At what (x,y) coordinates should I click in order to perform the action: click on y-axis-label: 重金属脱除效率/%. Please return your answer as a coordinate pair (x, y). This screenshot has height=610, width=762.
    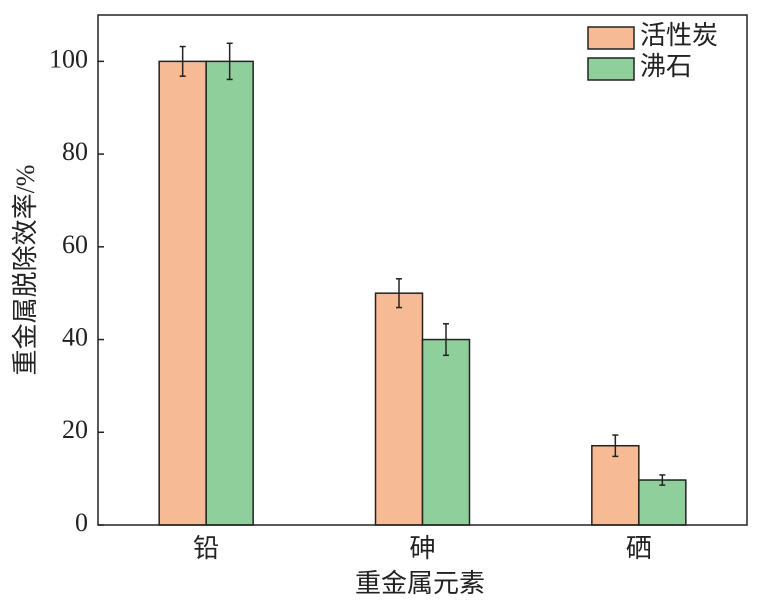
    Looking at the image, I should click on (25, 270).